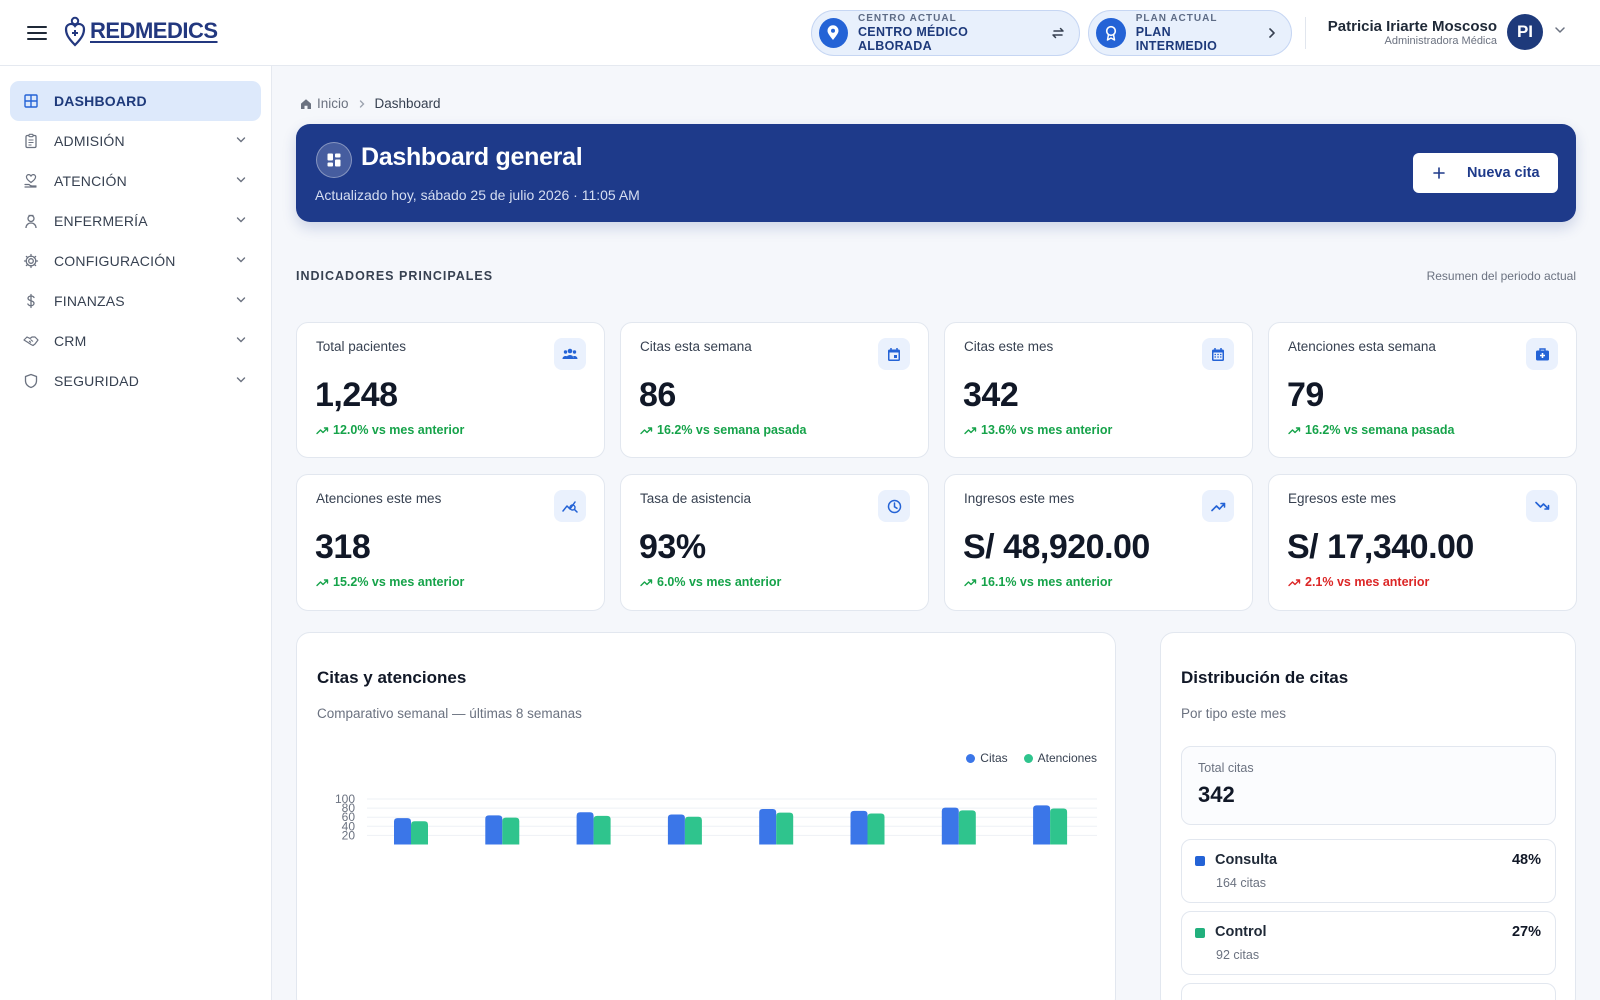 Image resolution: width=1600 pixels, height=1000 pixels. Describe the element at coordinates (894, 506) in the screenshot. I see `clock-icon` at that location.